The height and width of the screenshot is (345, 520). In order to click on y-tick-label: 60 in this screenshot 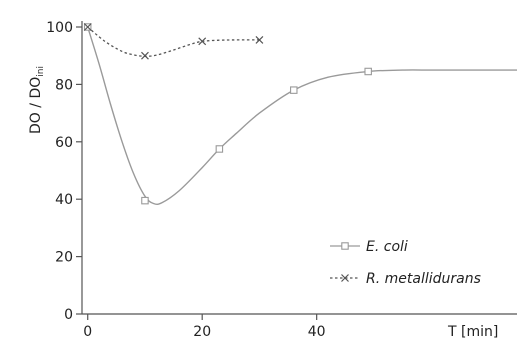, I will do `click(64, 143)`.